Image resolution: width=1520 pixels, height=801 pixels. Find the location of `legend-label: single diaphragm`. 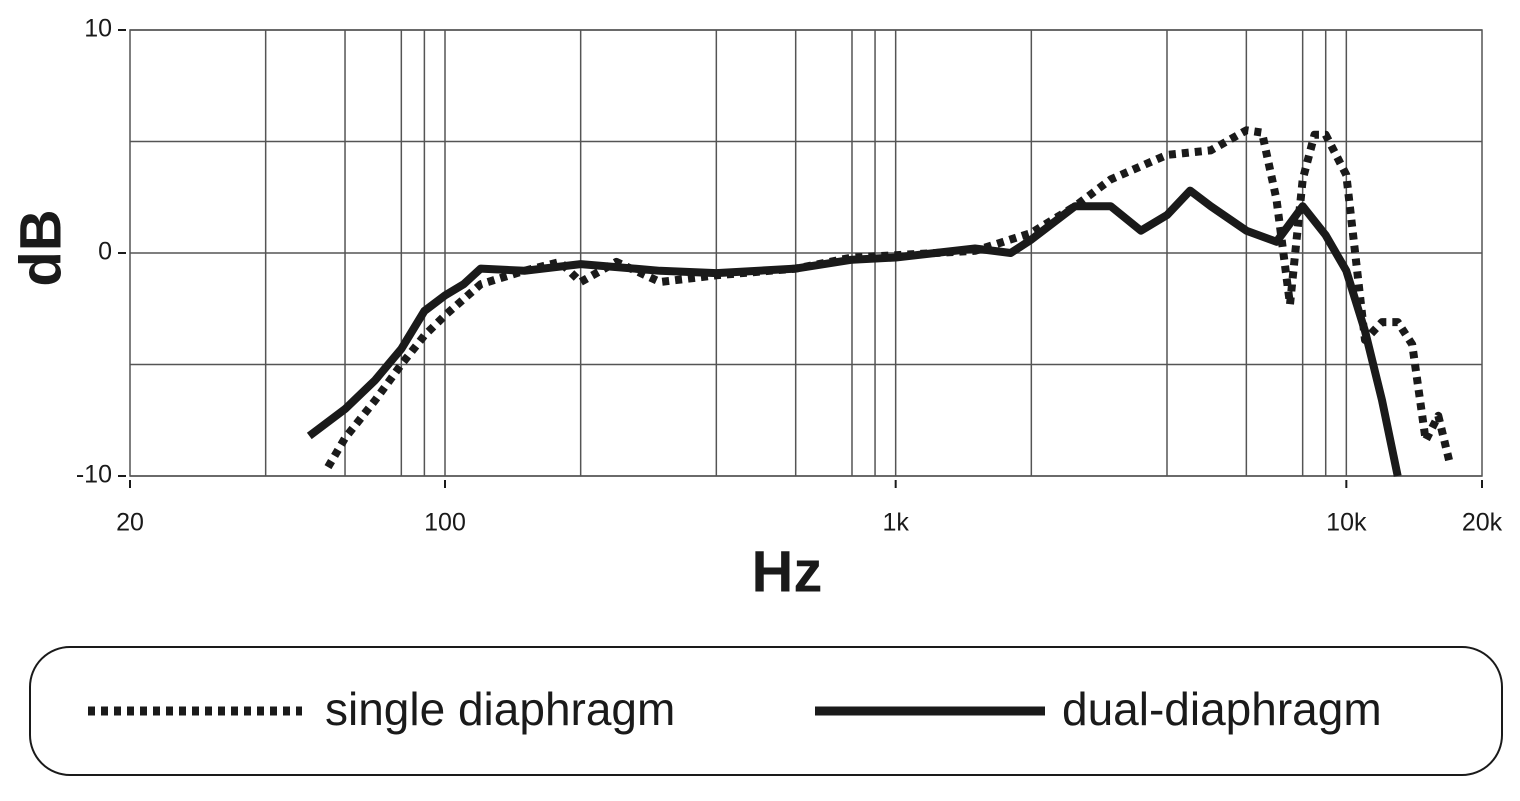

legend-label: single diaphragm is located at coordinates (500, 709).